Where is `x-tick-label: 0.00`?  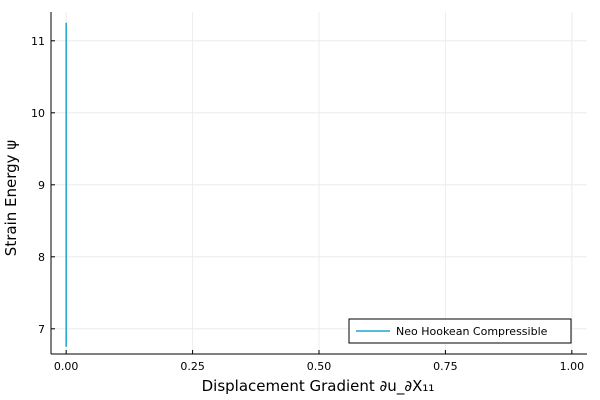
x-tick-label: 0.00 is located at coordinates (66, 366).